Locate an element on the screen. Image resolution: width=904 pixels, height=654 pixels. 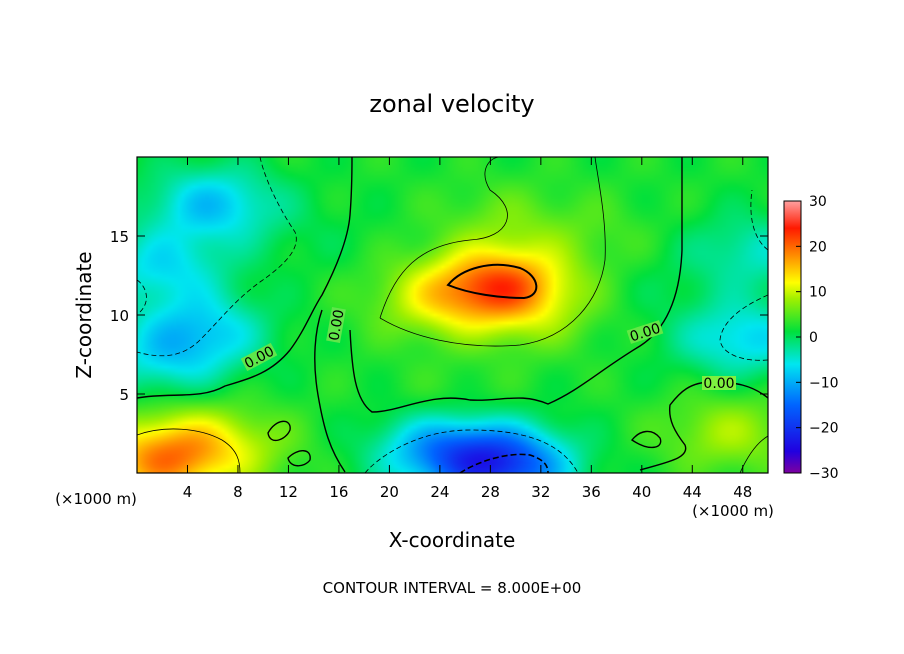
colorbar-tick-label: −10 is located at coordinates (824, 383).